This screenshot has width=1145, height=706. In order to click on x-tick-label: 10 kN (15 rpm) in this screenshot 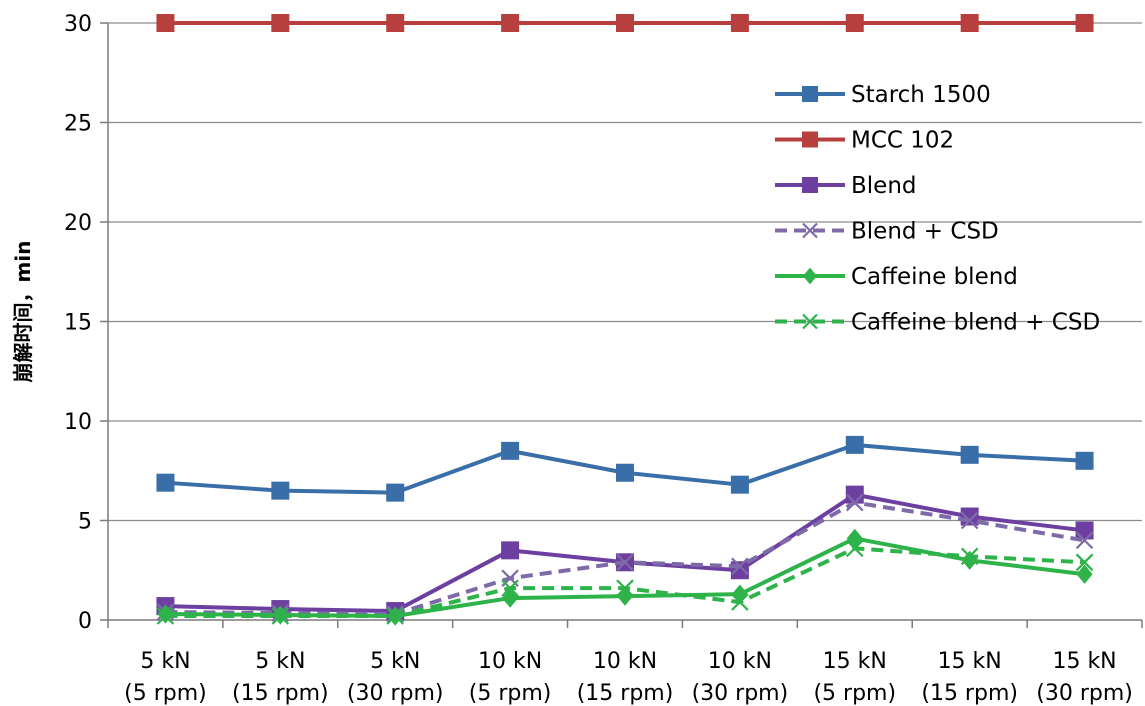, I will do `click(625, 677)`.